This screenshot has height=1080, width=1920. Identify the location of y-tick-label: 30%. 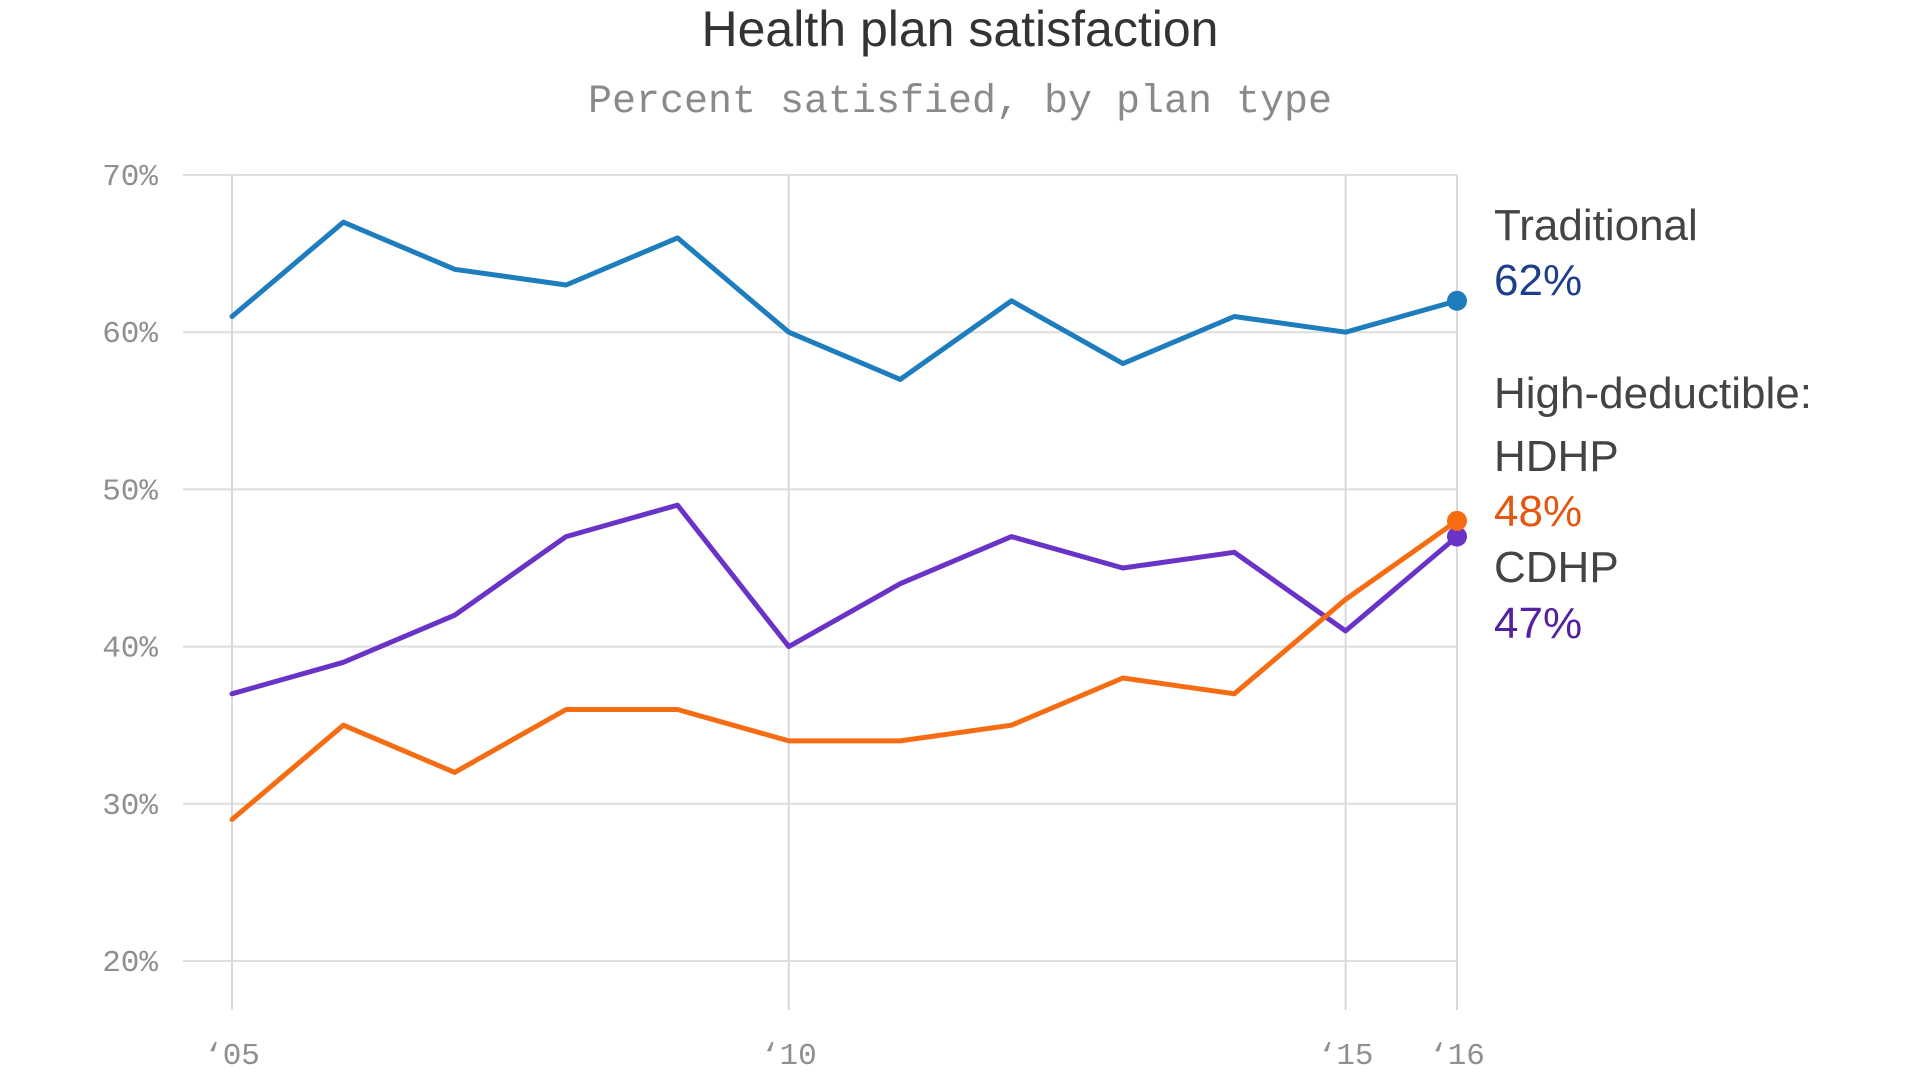
(130, 806).